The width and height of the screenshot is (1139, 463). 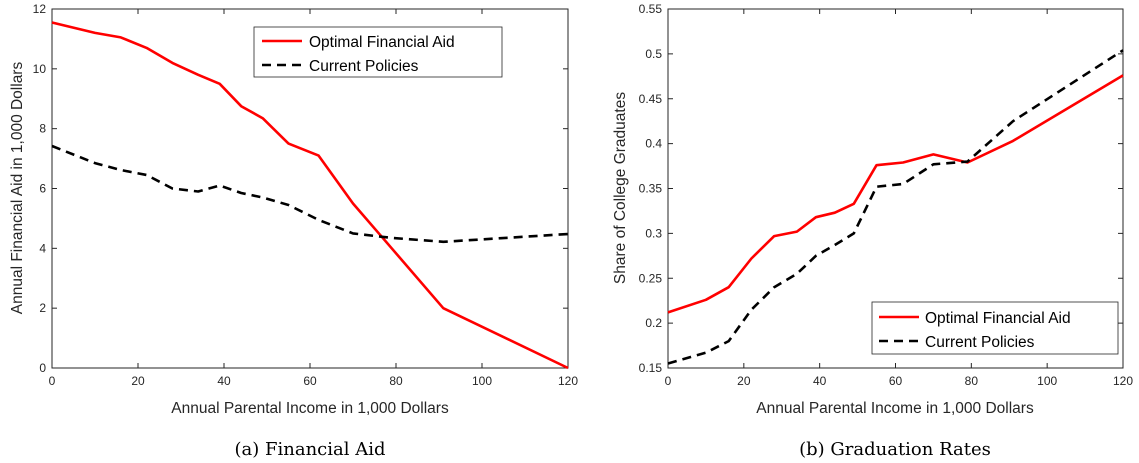 I want to click on y-tick-label: 0.5, so click(x=653, y=54).